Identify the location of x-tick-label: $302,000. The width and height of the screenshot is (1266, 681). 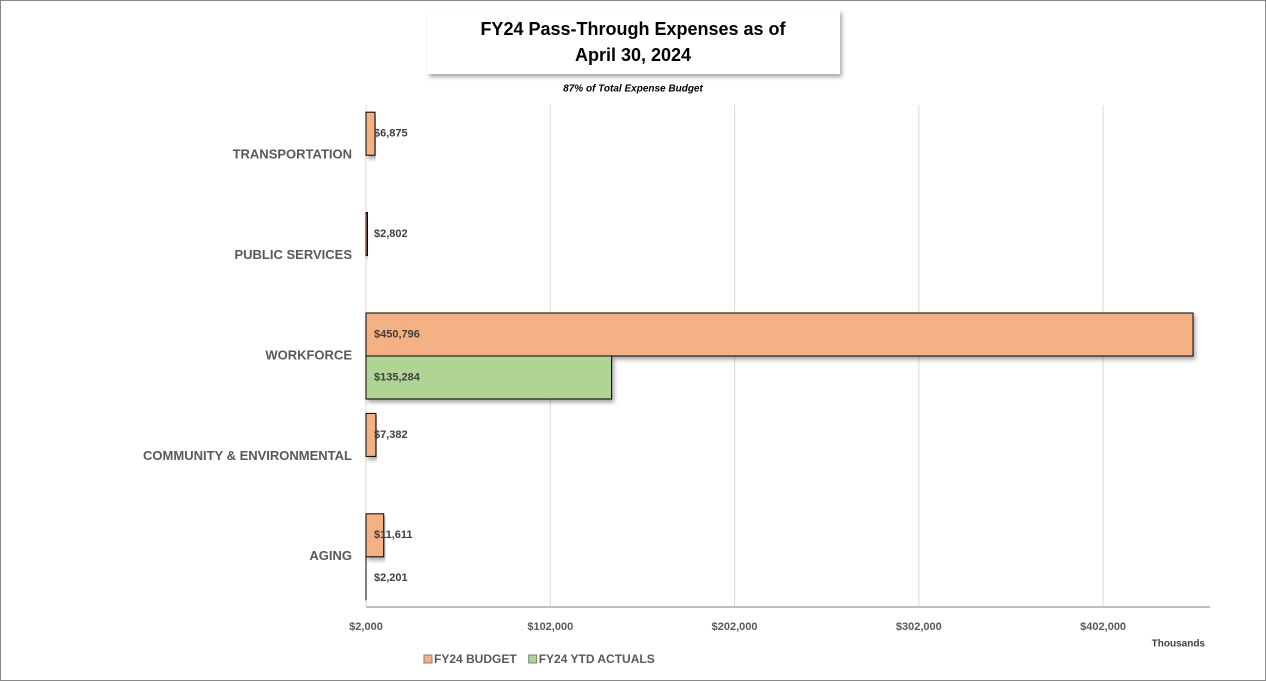
(919, 627).